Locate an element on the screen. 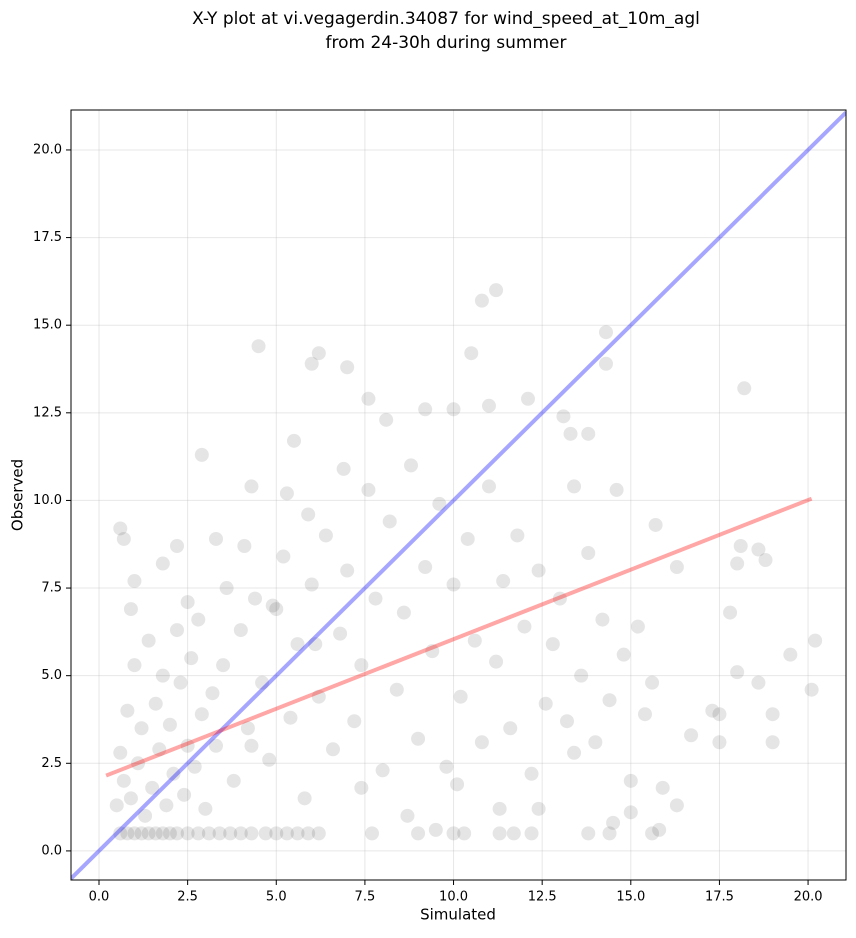 Image resolution: width=856 pixels, height=938 pixels. y-axis-label: Observed is located at coordinates (18, 495).